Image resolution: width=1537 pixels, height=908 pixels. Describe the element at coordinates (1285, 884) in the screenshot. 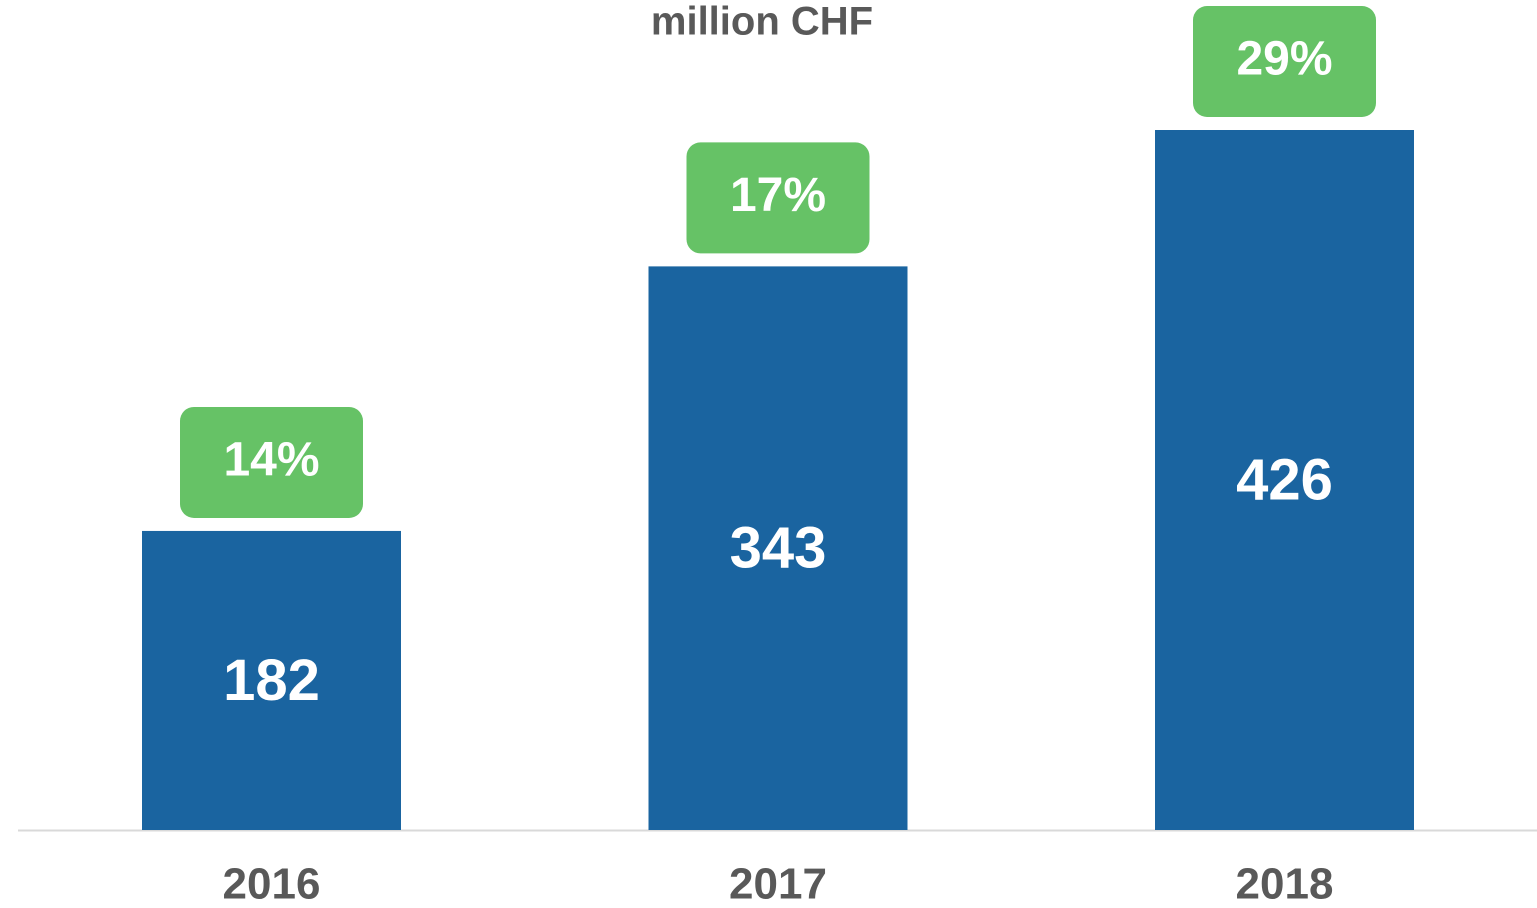

I see `x-tick-label: 2018` at that location.